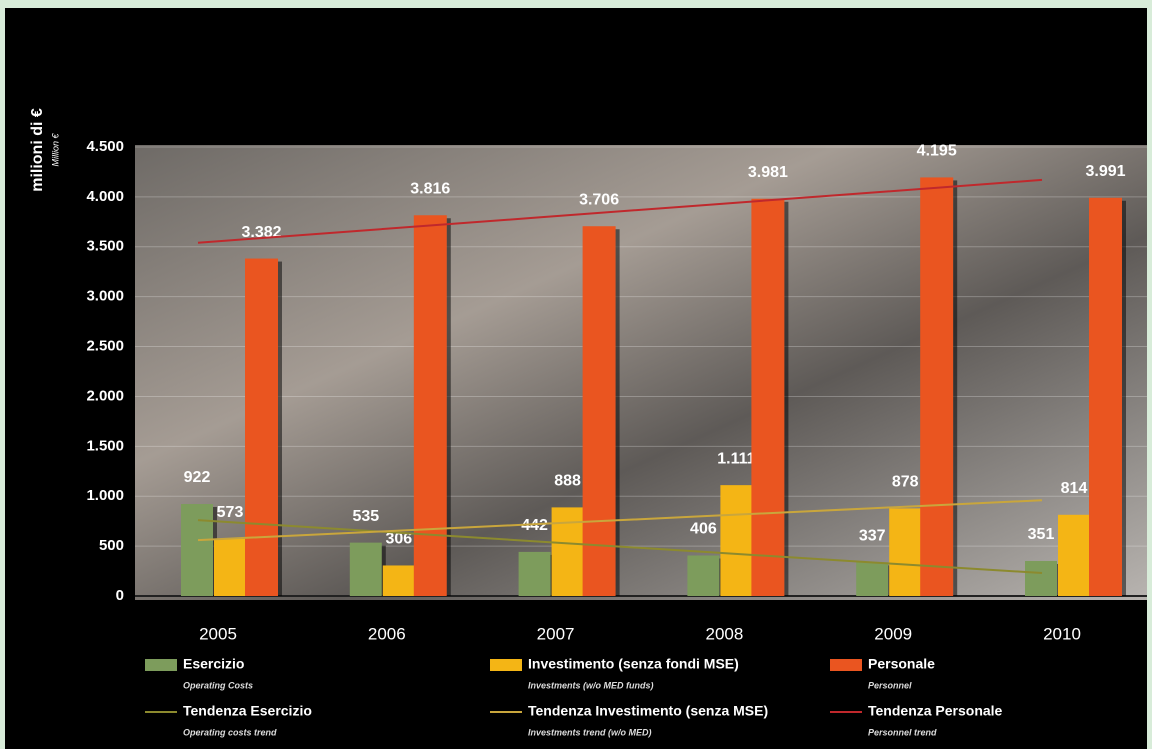  Describe the element at coordinates (893, 633) in the screenshot. I see `x-tick-label: 2009` at that location.